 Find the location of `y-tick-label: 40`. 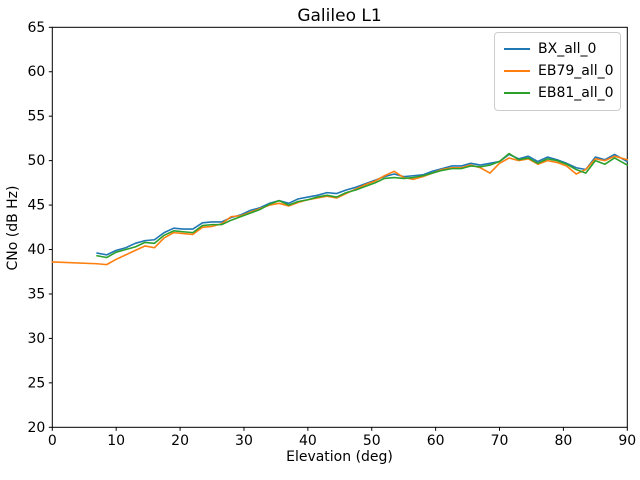

y-tick-label: 40 is located at coordinates (36, 250).